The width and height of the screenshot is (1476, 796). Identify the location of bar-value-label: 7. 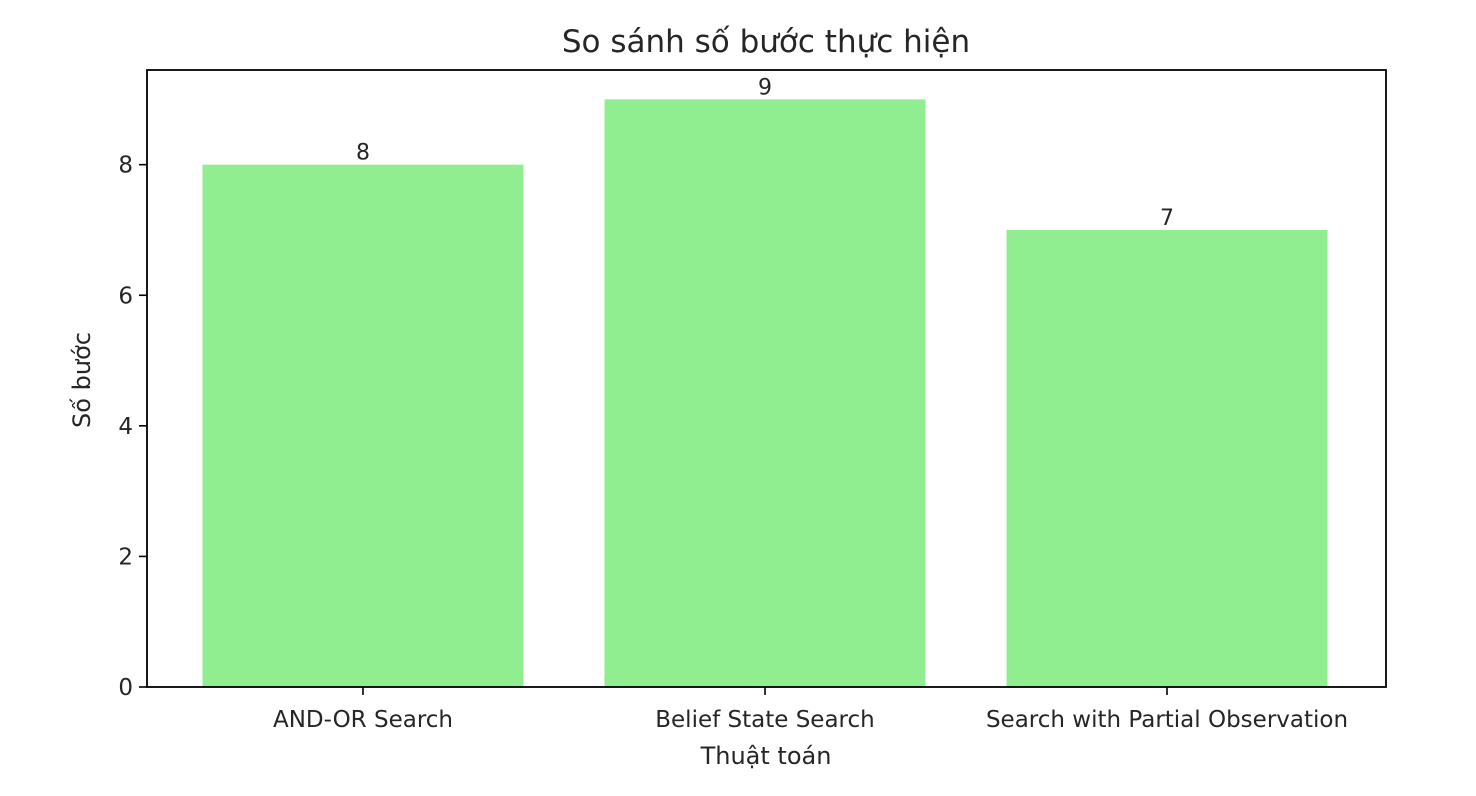
(1167, 218).